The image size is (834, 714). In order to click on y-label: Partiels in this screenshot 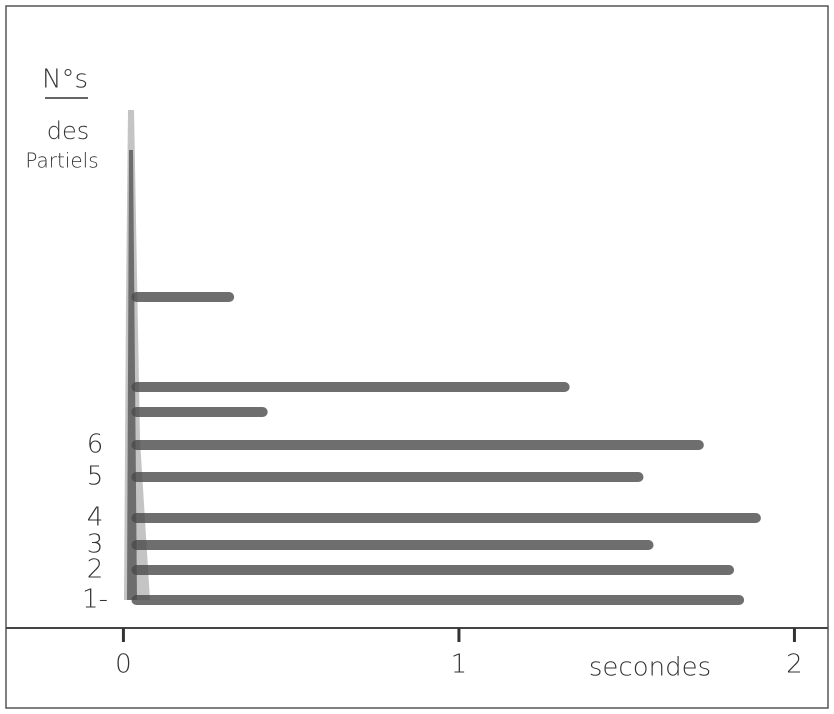, I will do `click(61, 161)`.